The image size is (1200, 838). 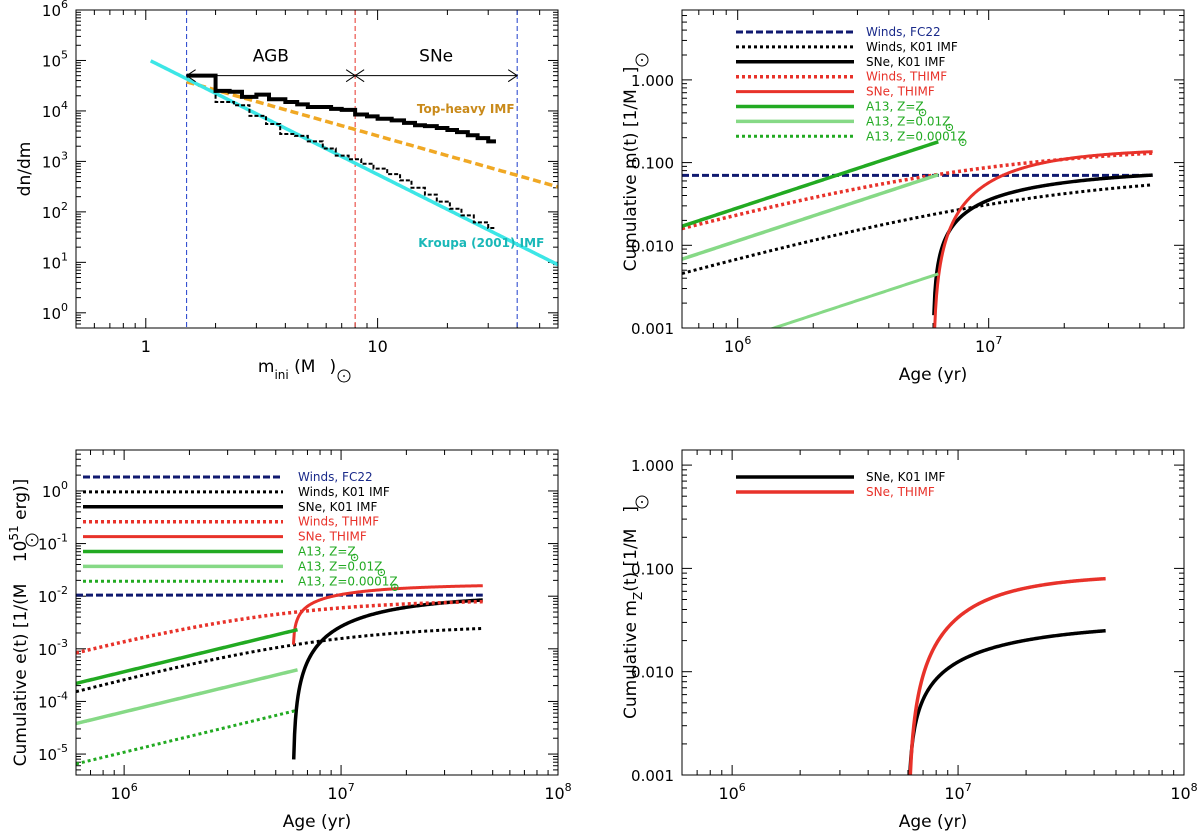 I want to click on series-group, so click(x=279, y=675).